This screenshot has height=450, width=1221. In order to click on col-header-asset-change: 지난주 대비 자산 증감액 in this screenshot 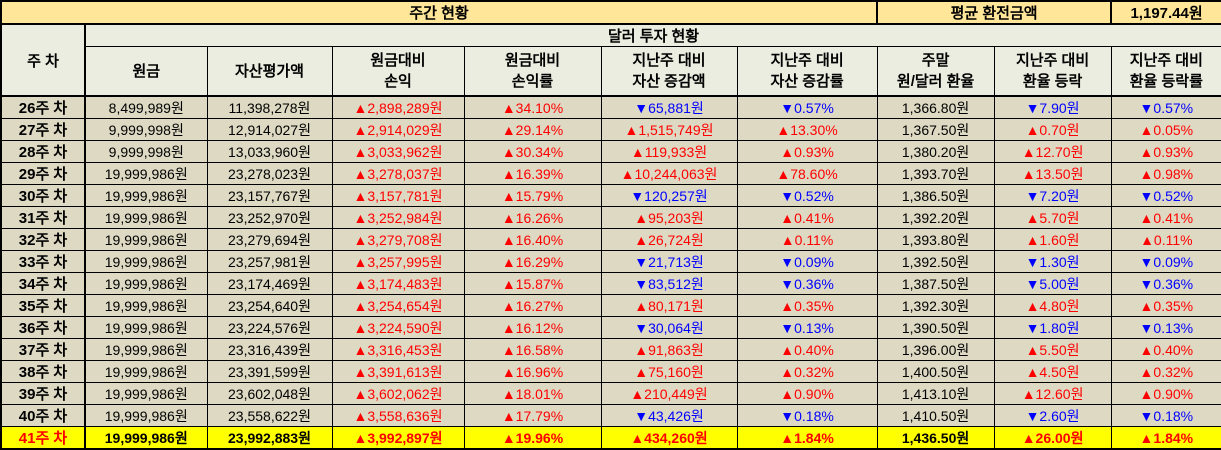, I will do `click(669, 71)`.